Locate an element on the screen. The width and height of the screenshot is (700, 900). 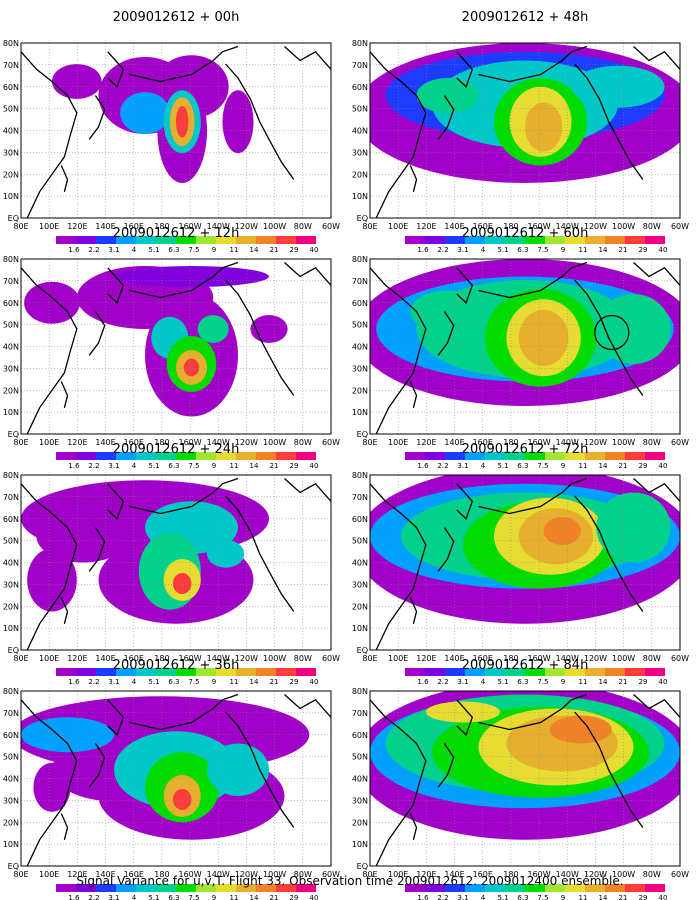
colorbar-label: 4 is located at coordinates (483, 897).